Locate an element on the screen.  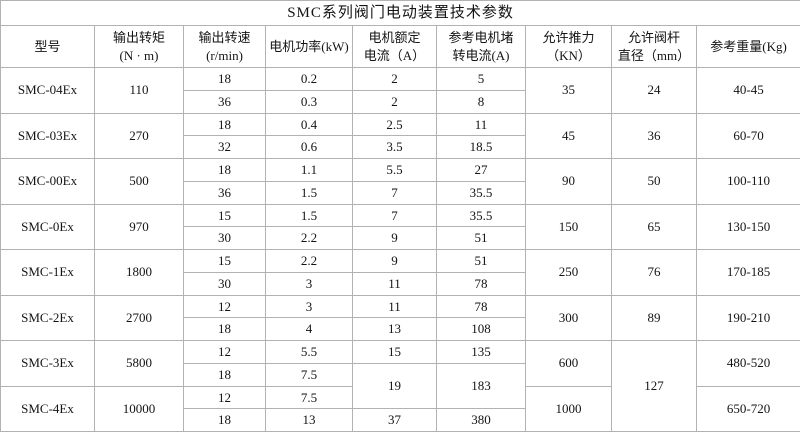
cell-torque: 970 is located at coordinates (139, 227).